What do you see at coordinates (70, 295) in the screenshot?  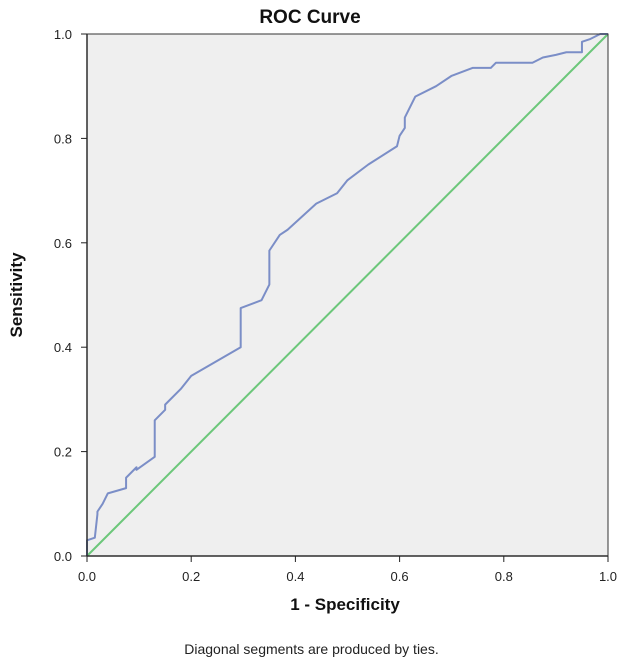 I see `y-axis-ticks: 0.0 0.2 0.4 0.6 0.8 1.0` at bounding box center [70, 295].